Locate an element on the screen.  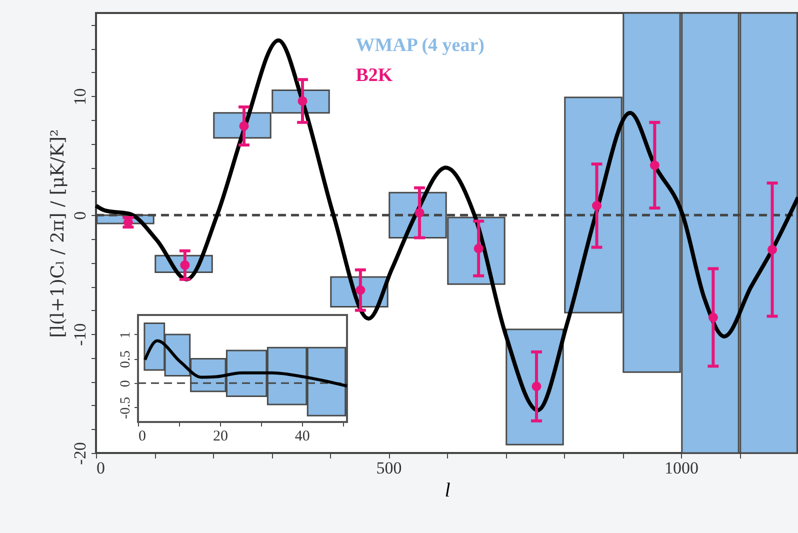
line-series is located at coordinates (245, 363).